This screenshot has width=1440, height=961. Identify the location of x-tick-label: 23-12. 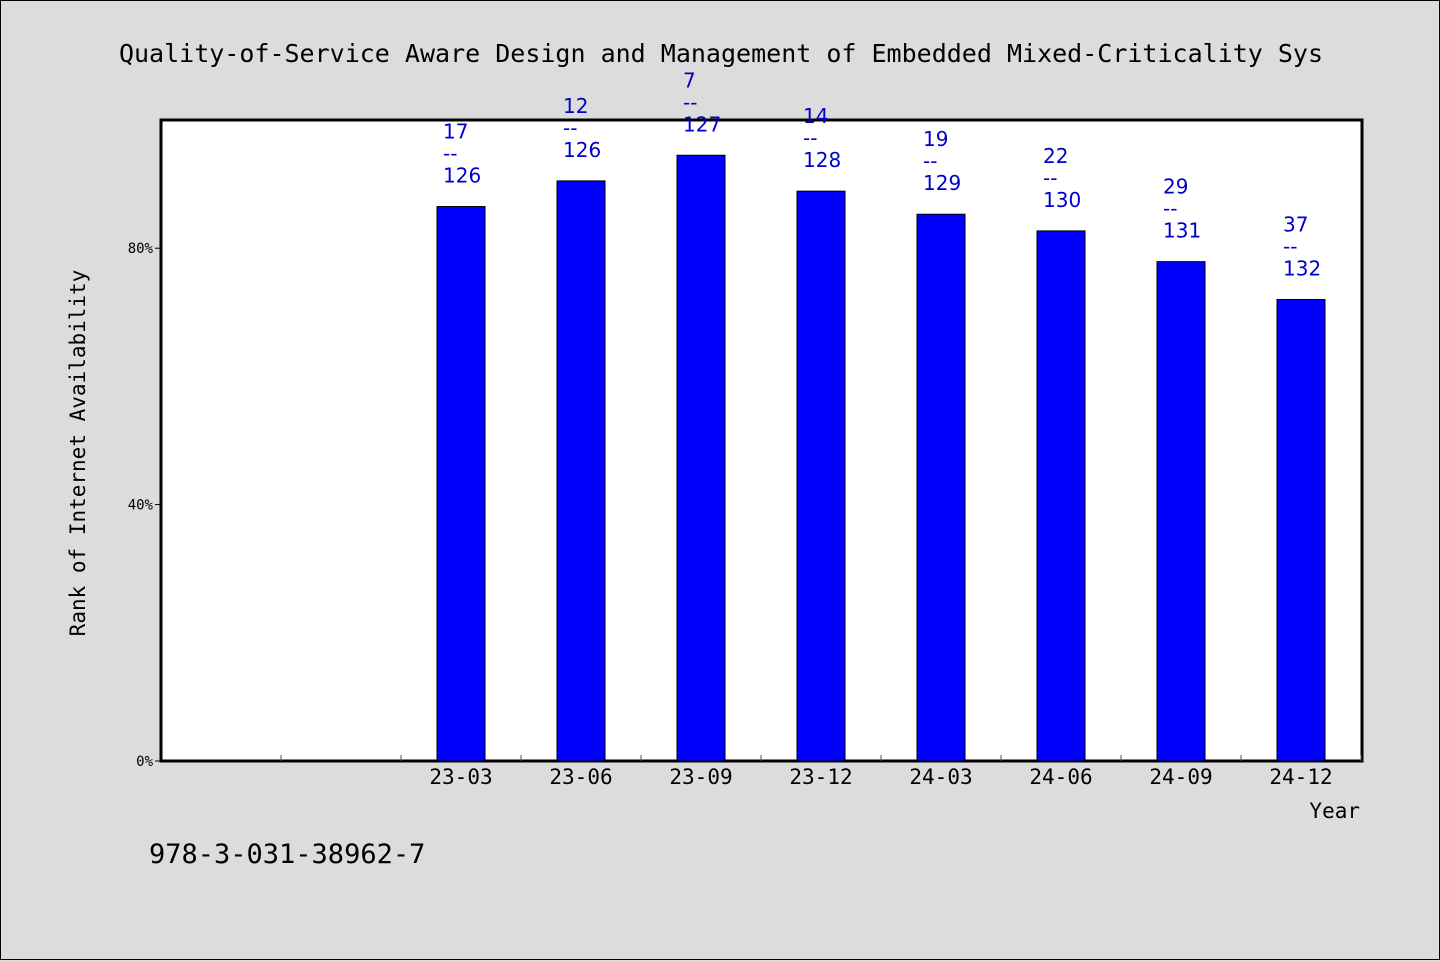
(820, 777).